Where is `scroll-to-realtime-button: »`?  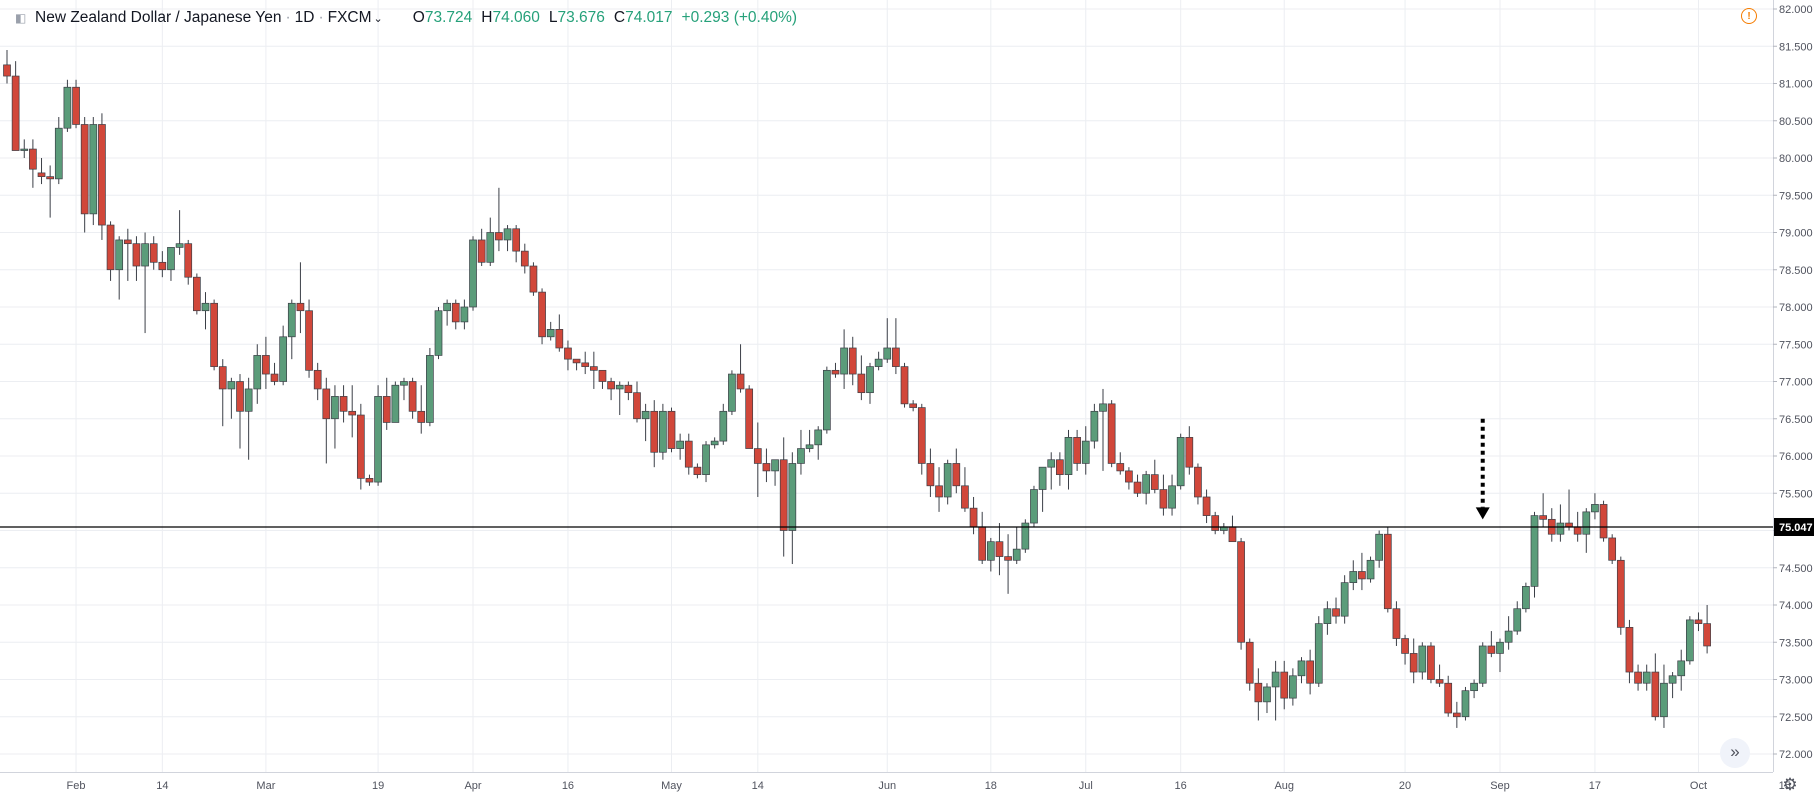
scroll-to-realtime-button: » is located at coordinates (1735, 753).